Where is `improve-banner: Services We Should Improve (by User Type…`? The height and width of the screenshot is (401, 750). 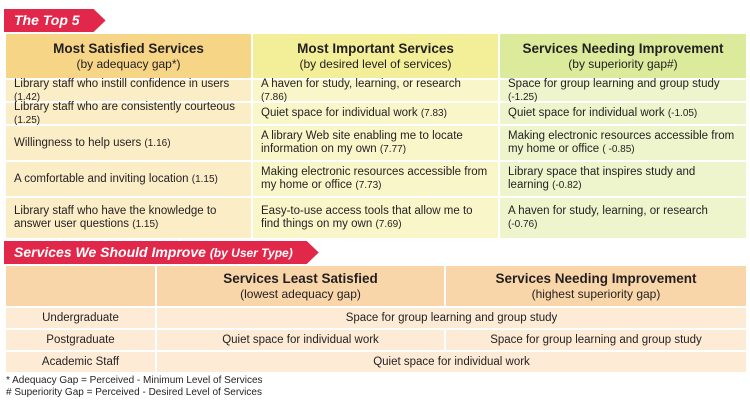 improve-banner: Services We Should Improve (by User Type… is located at coordinates (161, 252).